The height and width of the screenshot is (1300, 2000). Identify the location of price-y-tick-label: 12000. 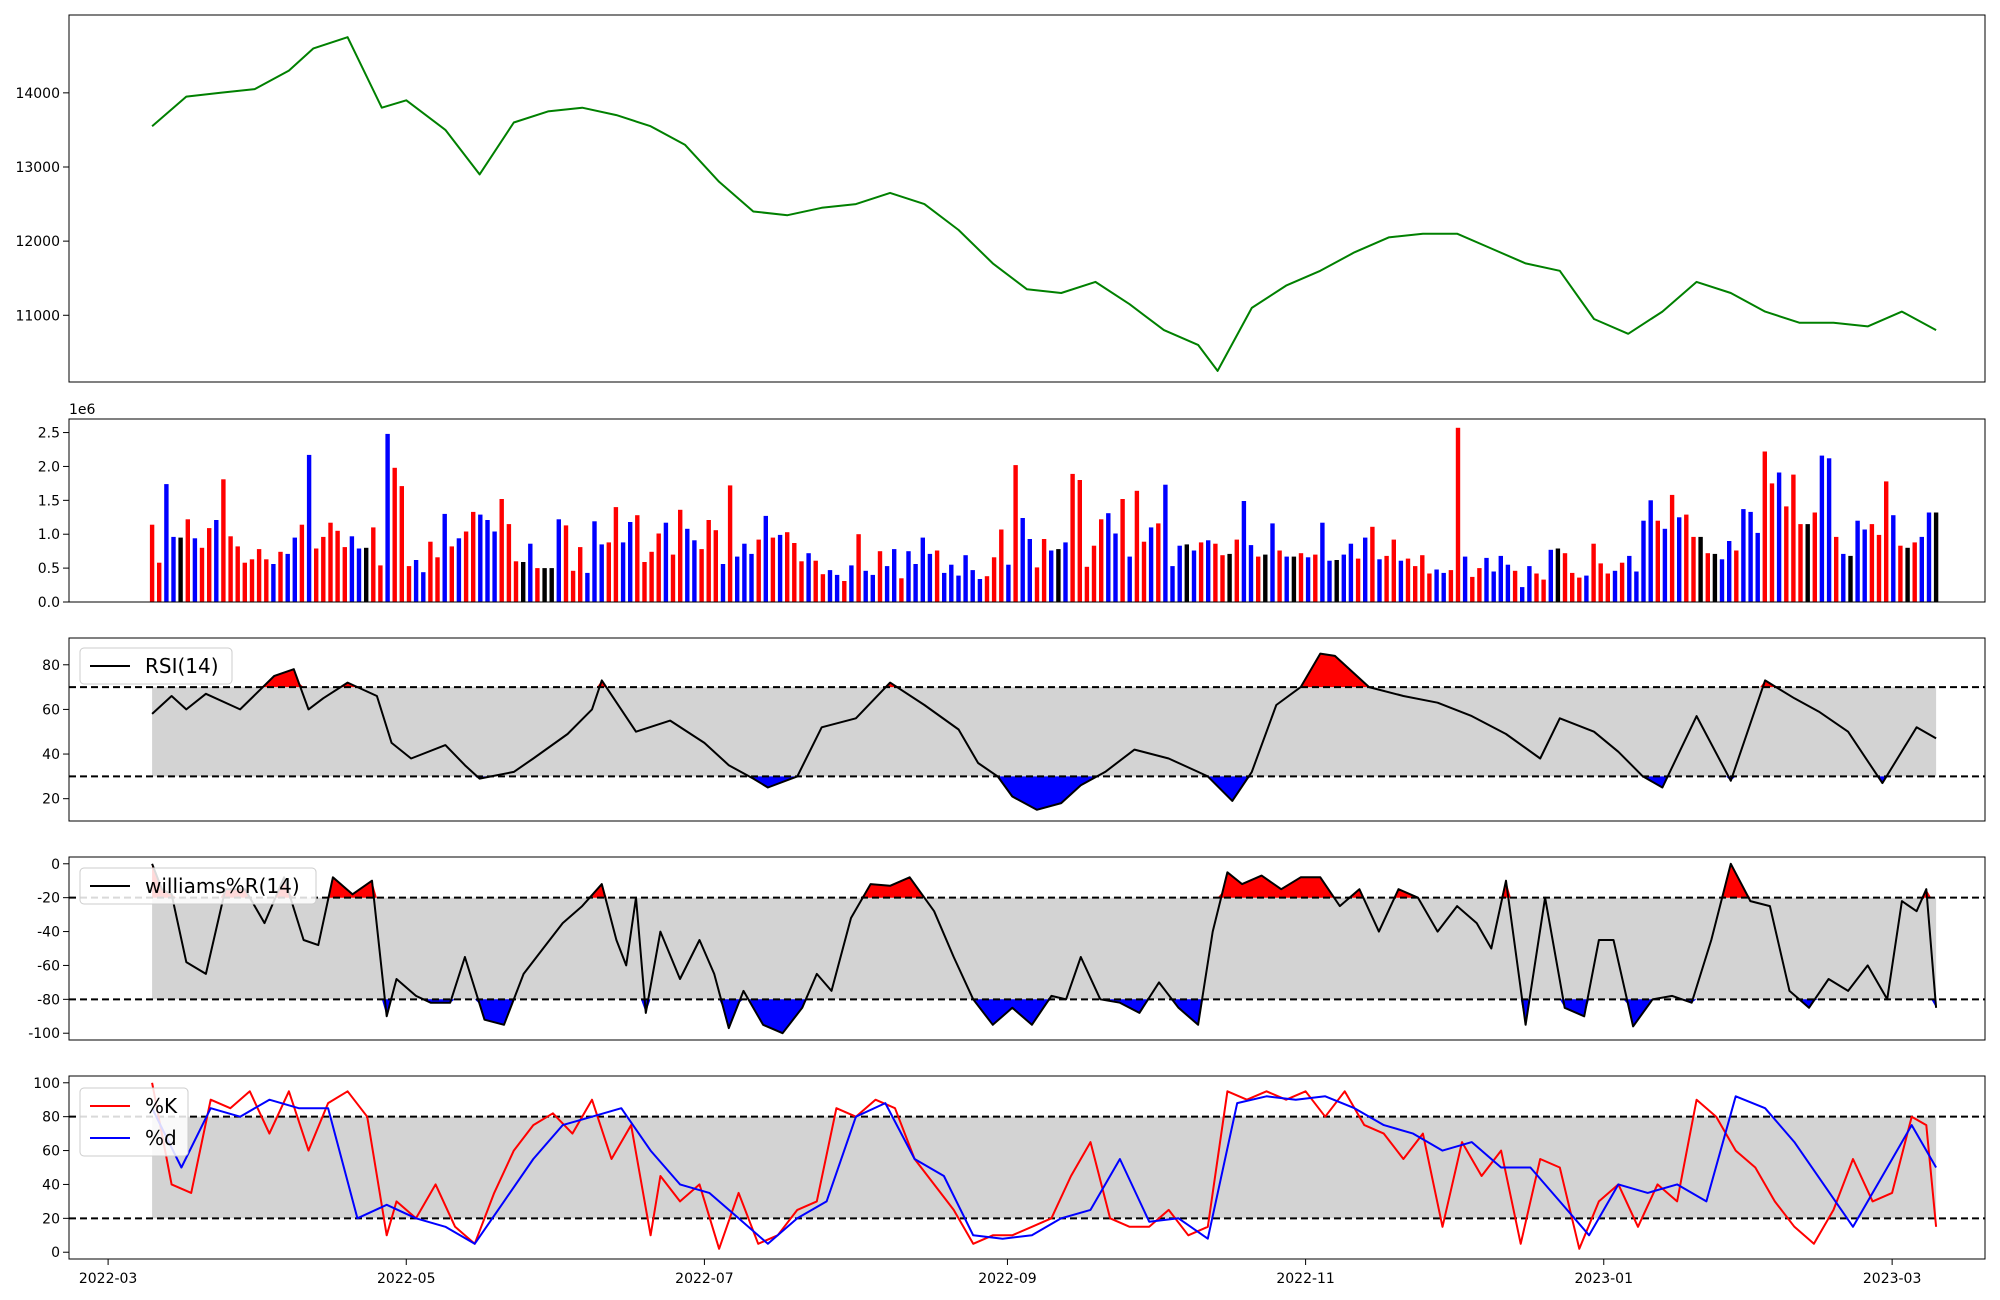
(37, 242).